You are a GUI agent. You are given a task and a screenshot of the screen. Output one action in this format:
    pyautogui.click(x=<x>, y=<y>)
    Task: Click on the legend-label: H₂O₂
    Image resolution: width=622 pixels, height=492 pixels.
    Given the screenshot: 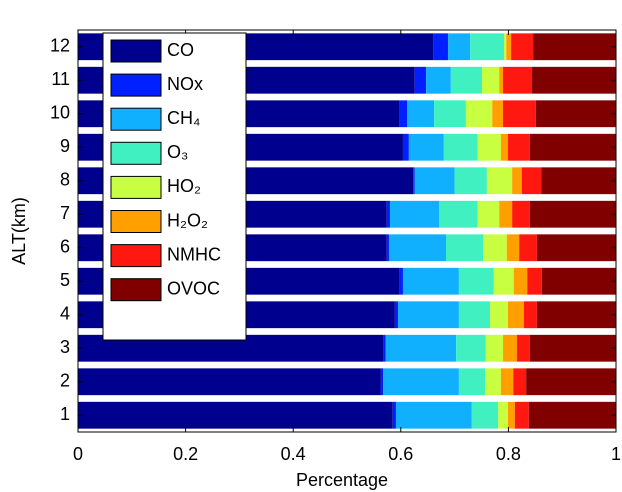 What is the action you would take?
    pyautogui.click(x=187, y=220)
    